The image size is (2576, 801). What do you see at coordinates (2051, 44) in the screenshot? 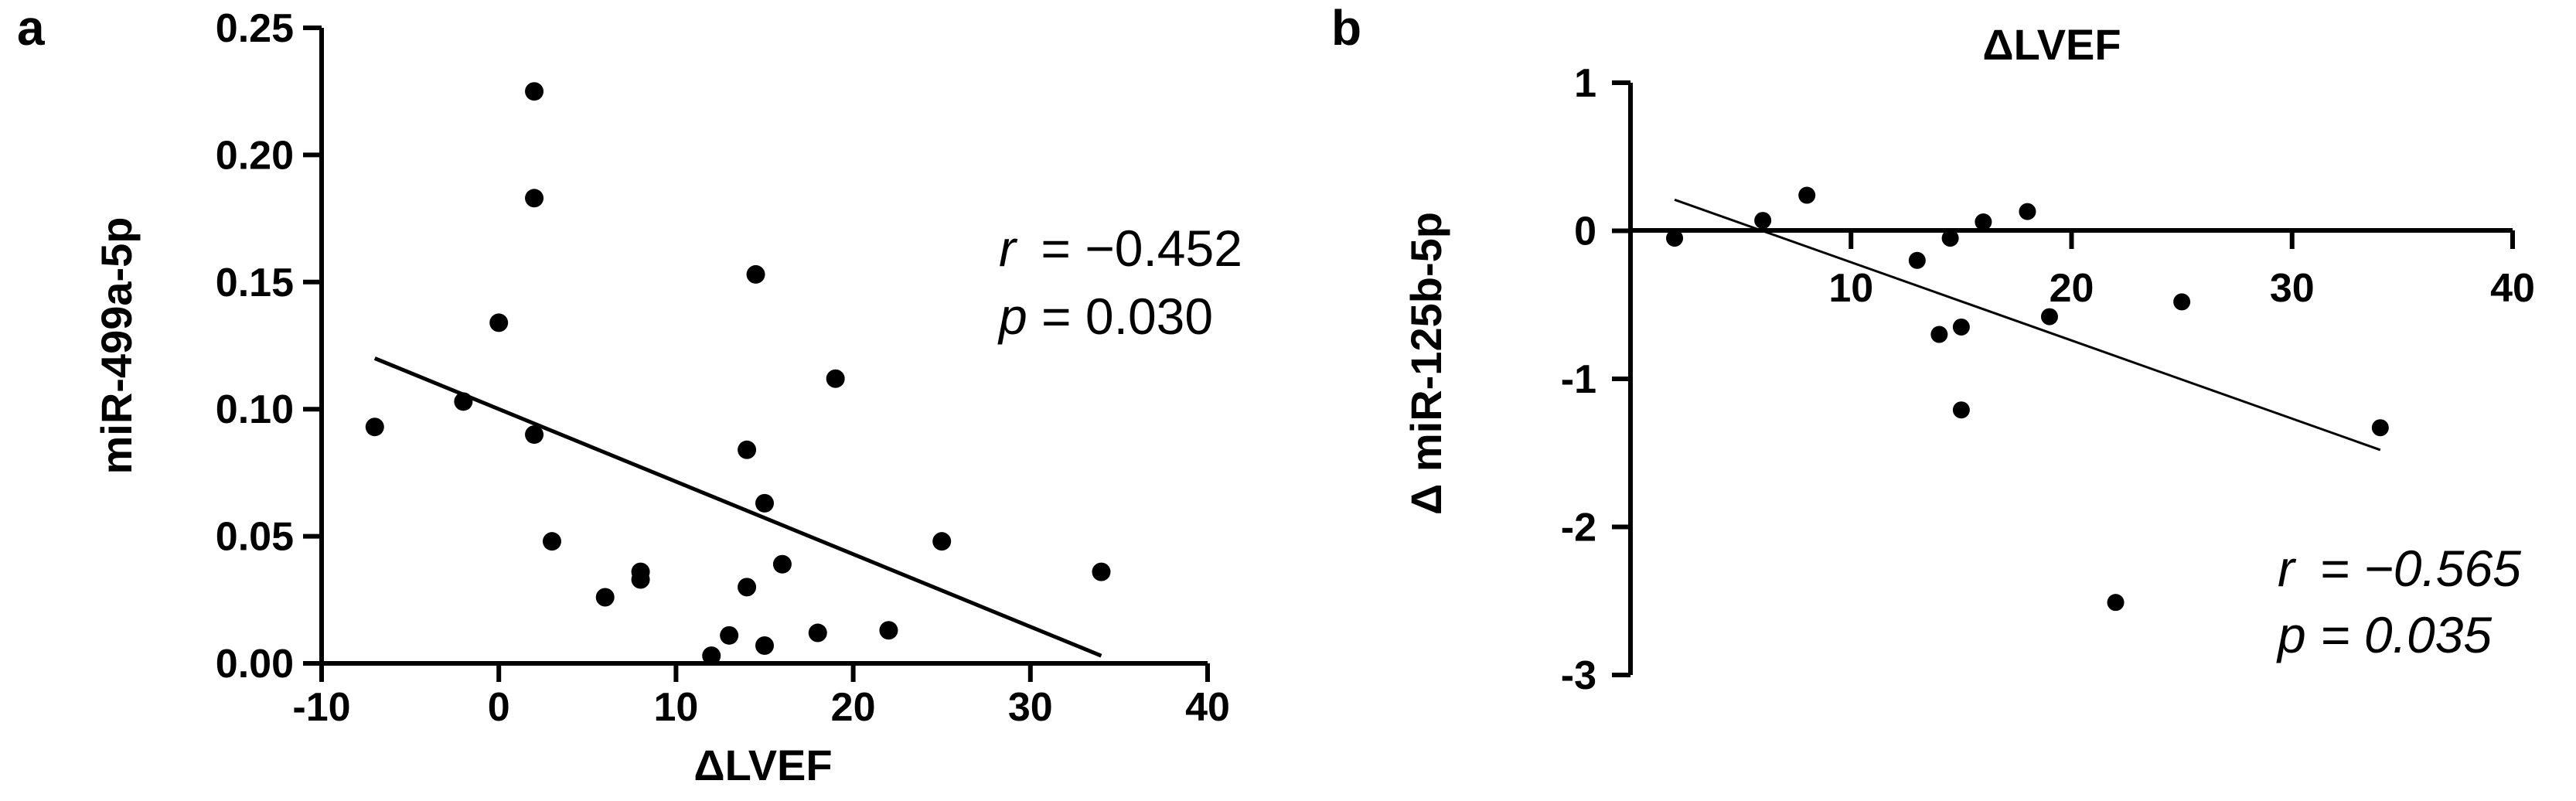
I see `panel-b-title: ΔLVEF` at bounding box center [2051, 44].